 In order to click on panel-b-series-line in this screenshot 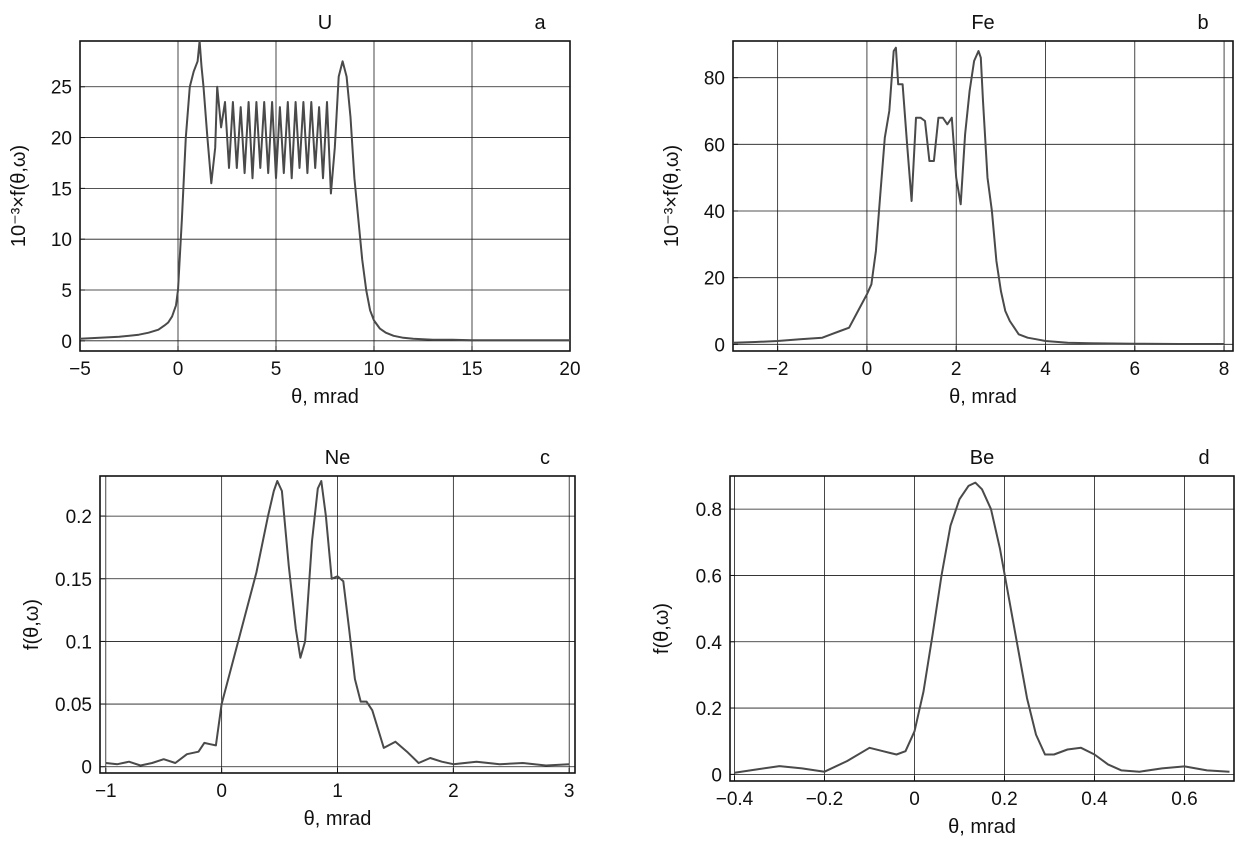, I will do `click(978, 195)`.